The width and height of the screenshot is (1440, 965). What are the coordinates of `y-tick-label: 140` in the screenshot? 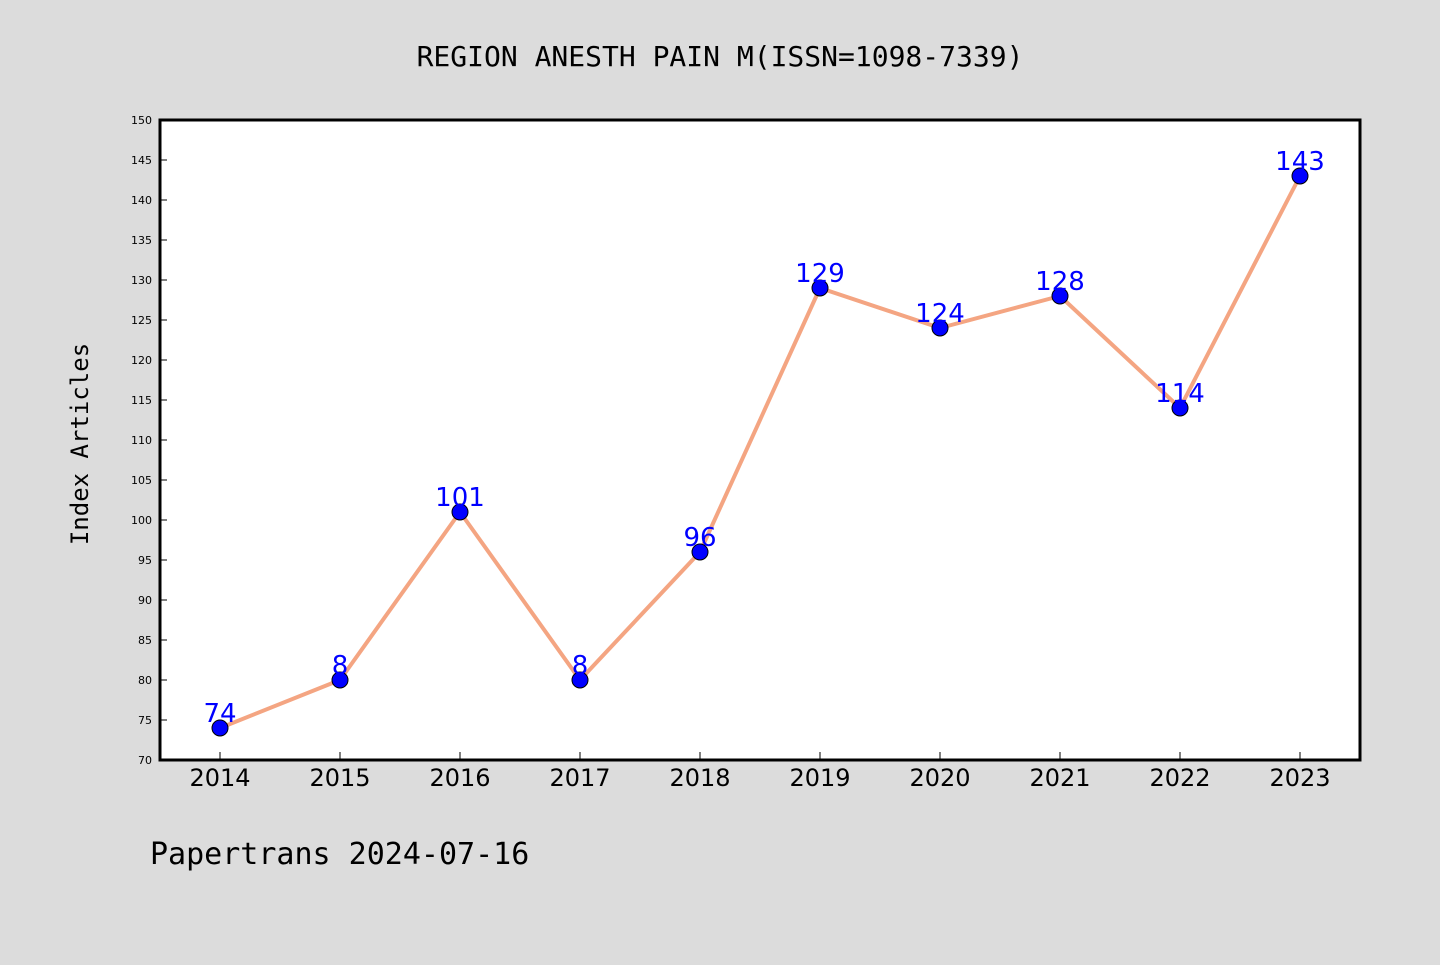 It's located at (141, 200).